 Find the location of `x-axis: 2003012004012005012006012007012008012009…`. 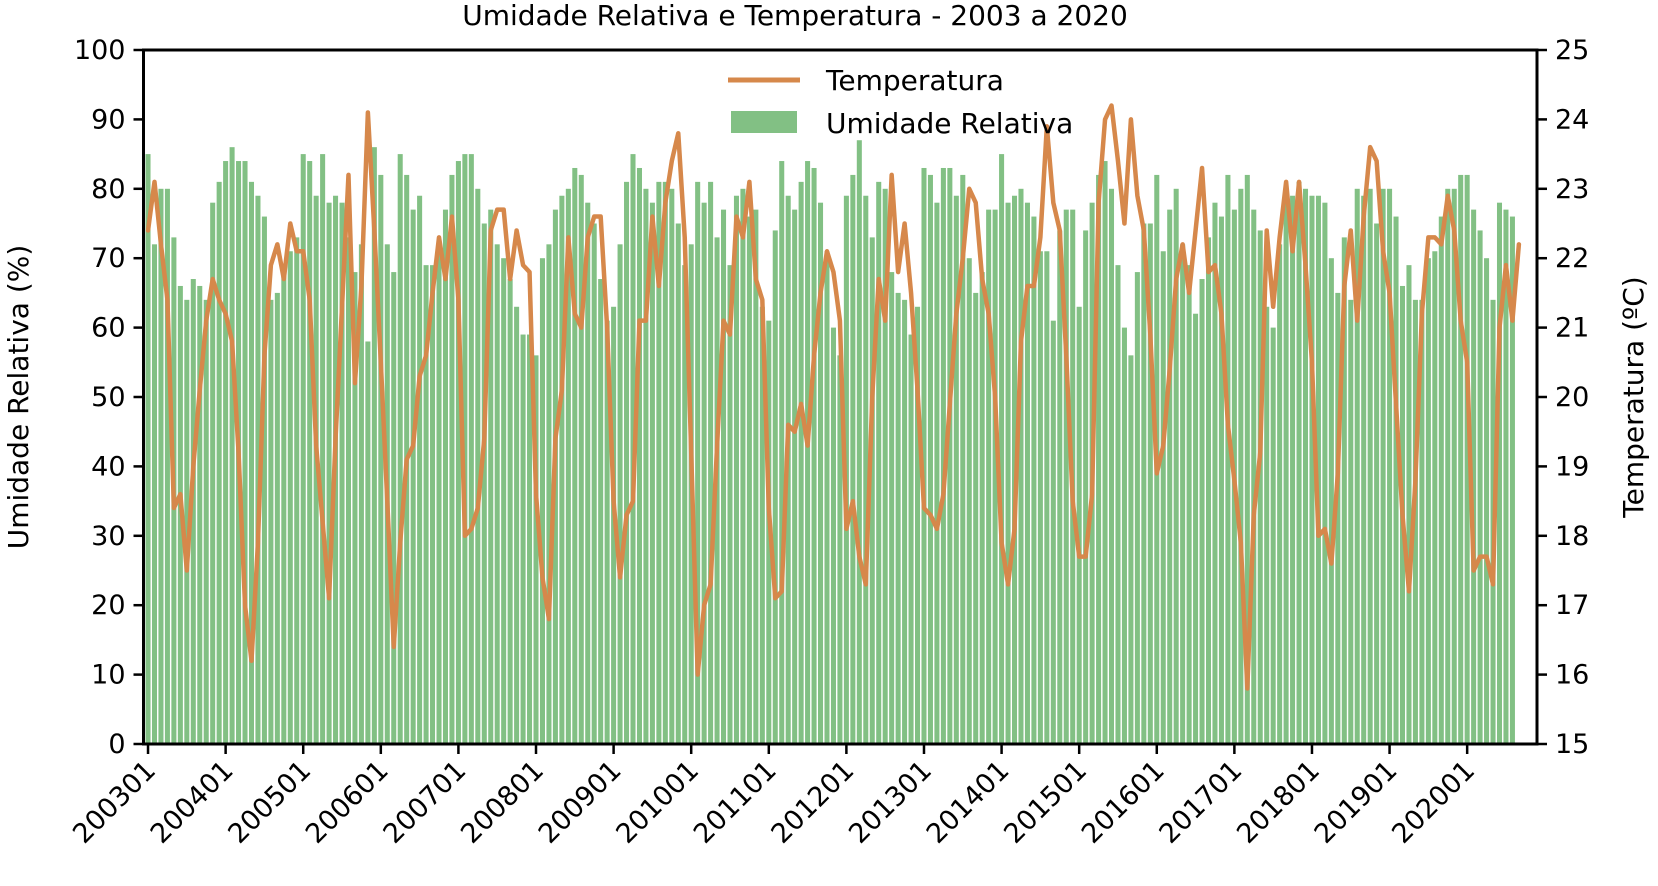

x-axis: 2003012004012005012006012007012008012009… is located at coordinates (774, 797).